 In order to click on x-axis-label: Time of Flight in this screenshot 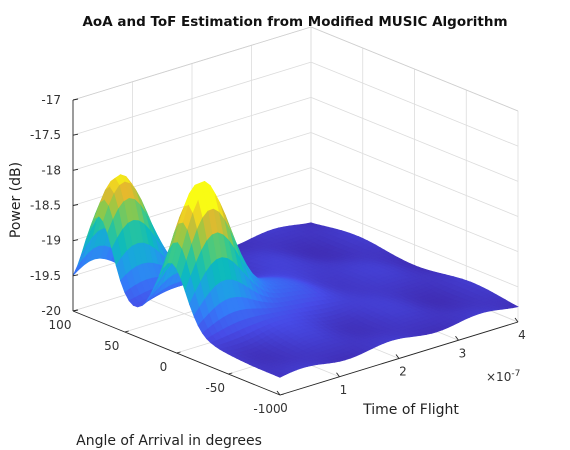, I will do `click(410, 410)`.